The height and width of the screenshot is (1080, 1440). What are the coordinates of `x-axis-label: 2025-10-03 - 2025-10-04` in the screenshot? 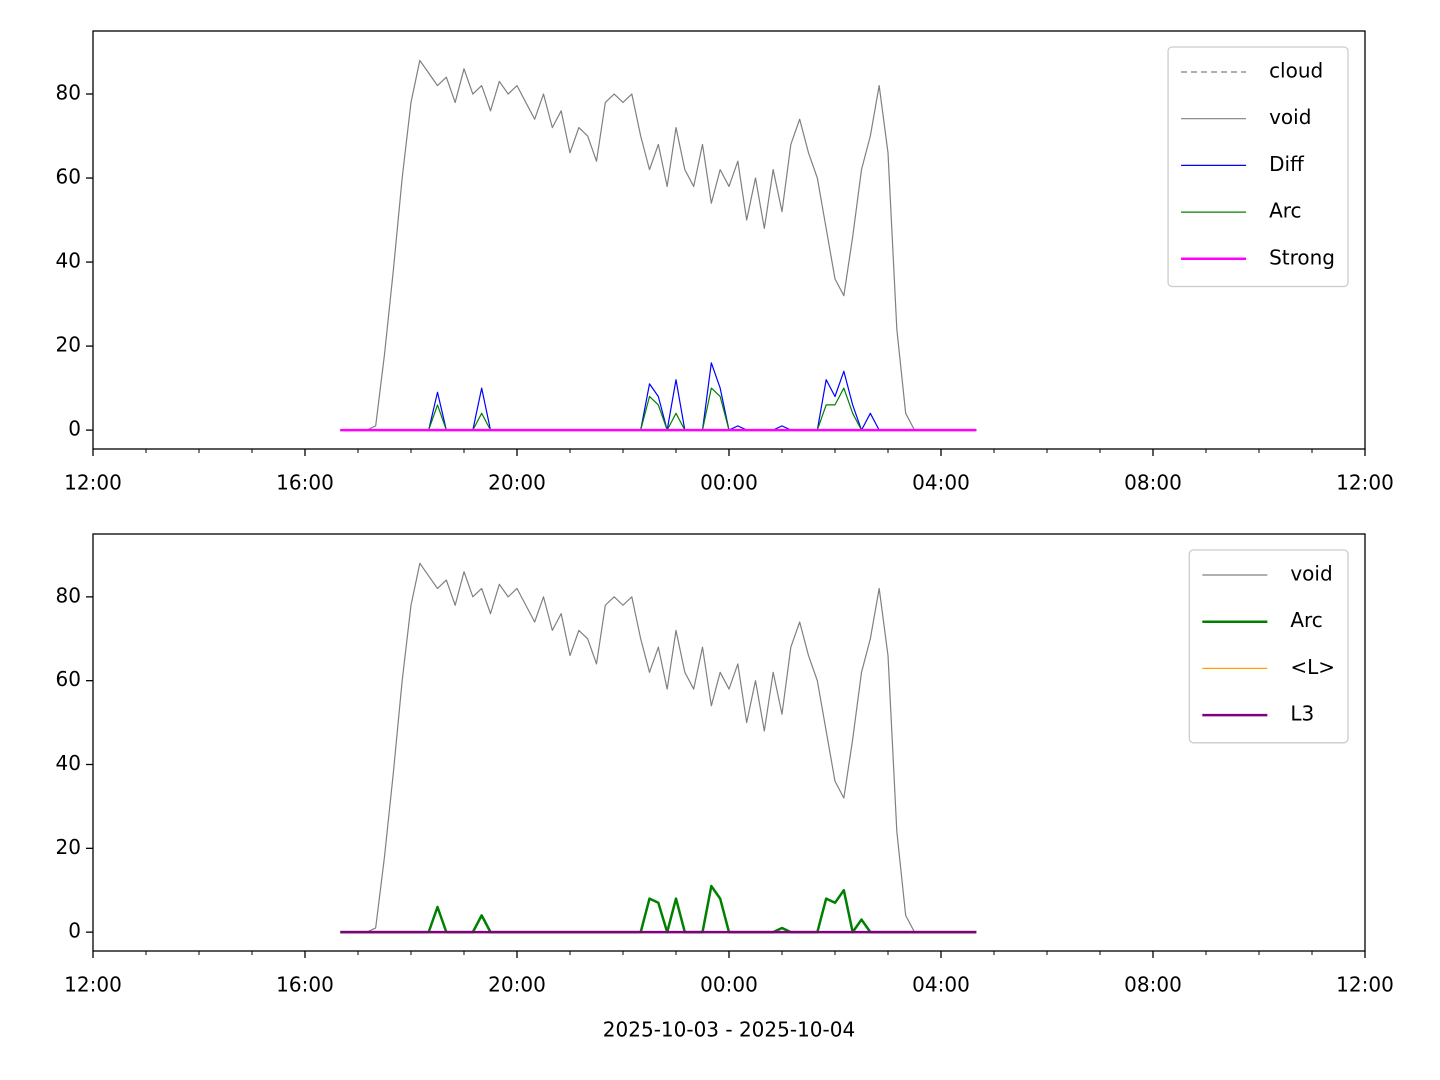 It's located at (729, 1030).